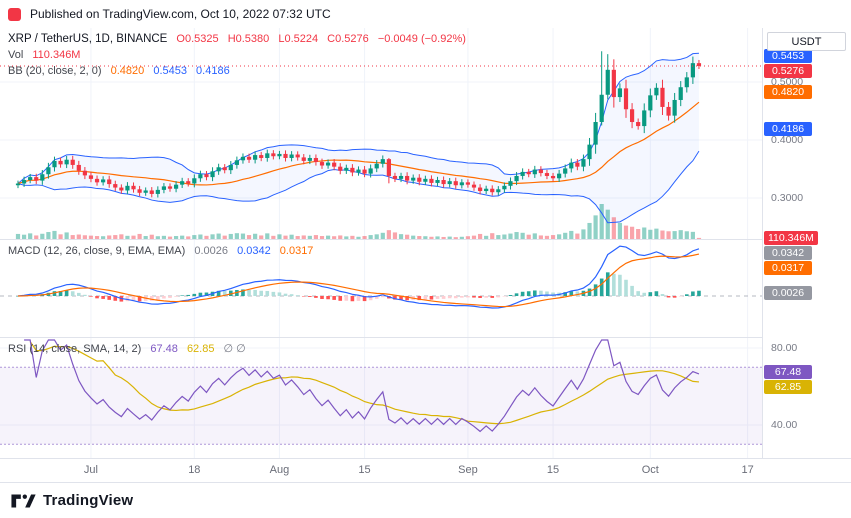  I want to click on price-badge: 0.4186, so click(788, 129).